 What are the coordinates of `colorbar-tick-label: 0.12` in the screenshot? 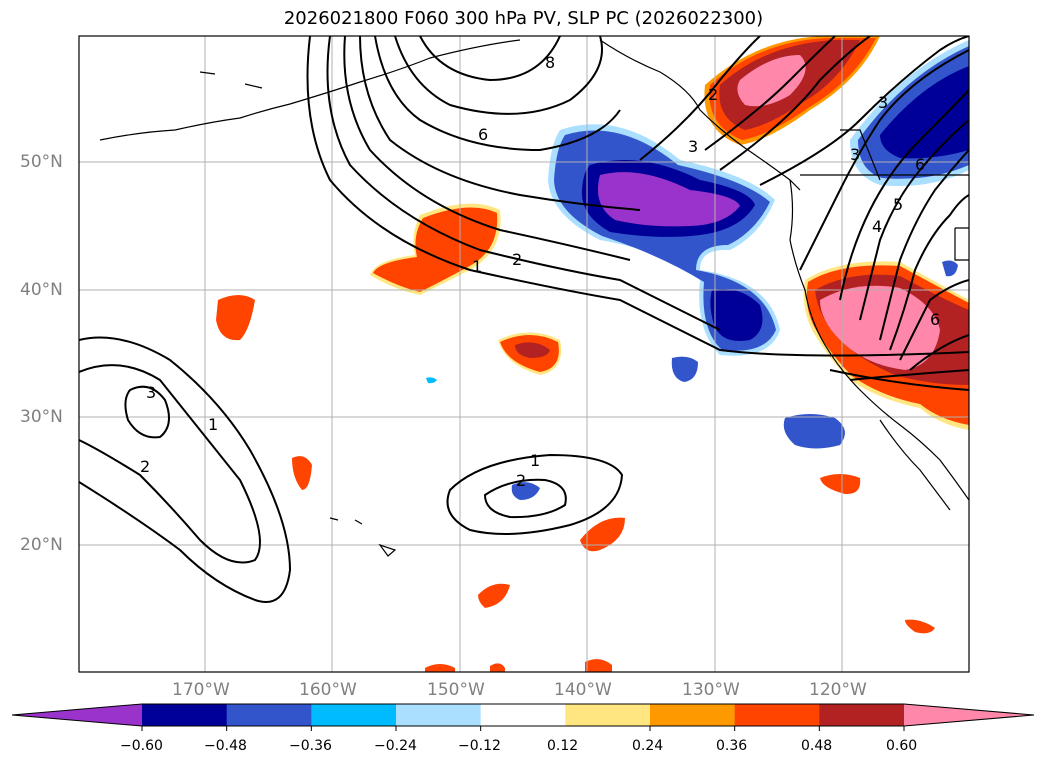 It's located at (563, 746).